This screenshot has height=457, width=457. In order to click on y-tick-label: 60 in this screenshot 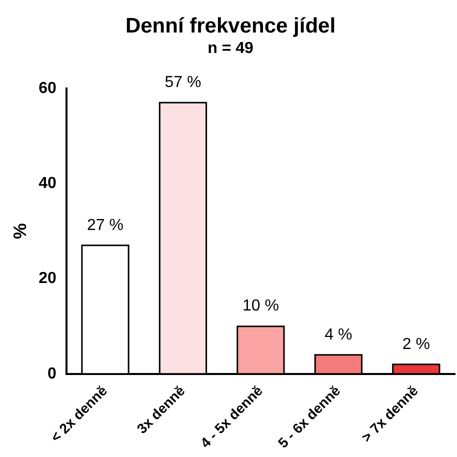, I will do `click(47, 88)`.